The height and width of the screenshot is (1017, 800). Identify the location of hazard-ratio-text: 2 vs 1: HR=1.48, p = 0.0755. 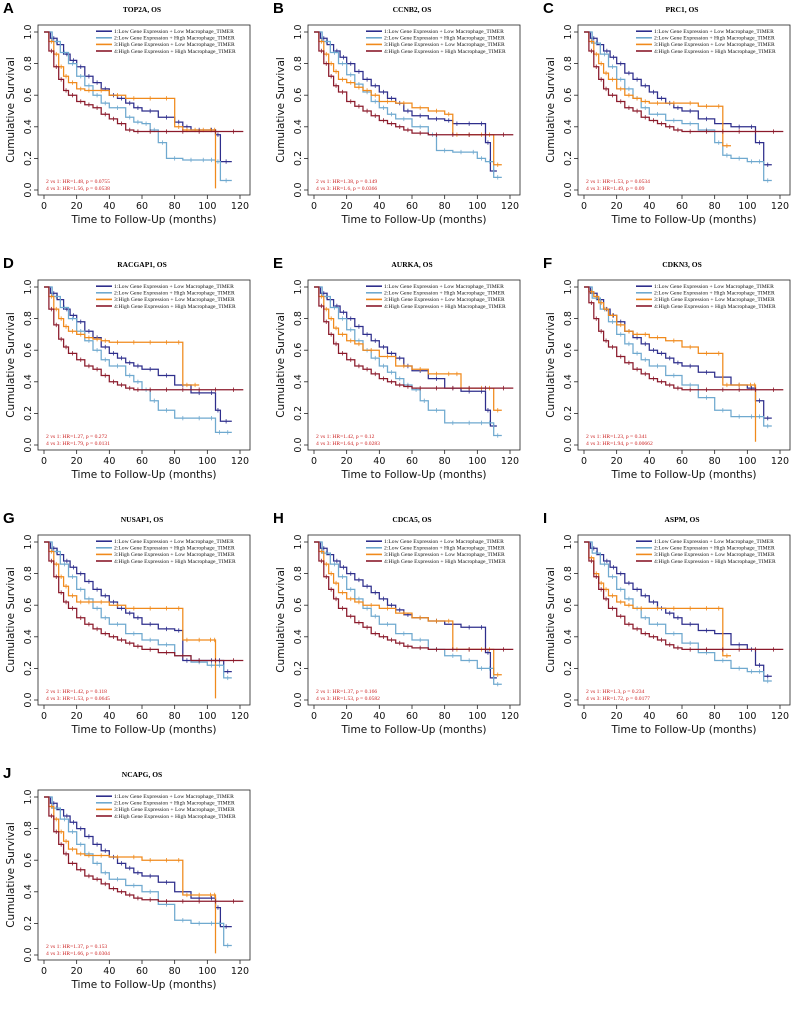
(78, 182).